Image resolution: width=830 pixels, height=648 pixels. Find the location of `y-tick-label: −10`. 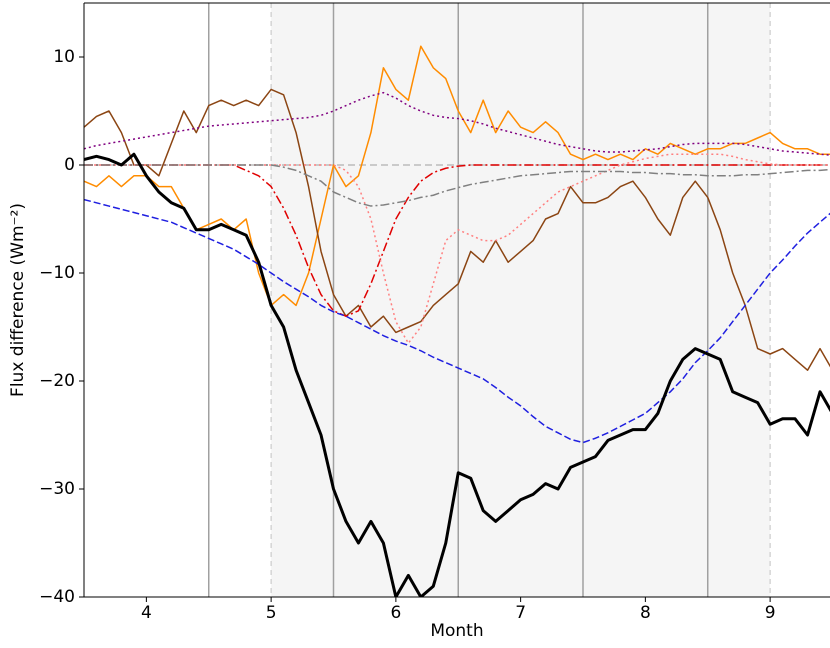

y-tick-label: −10 is located at coordinates (57, 273).